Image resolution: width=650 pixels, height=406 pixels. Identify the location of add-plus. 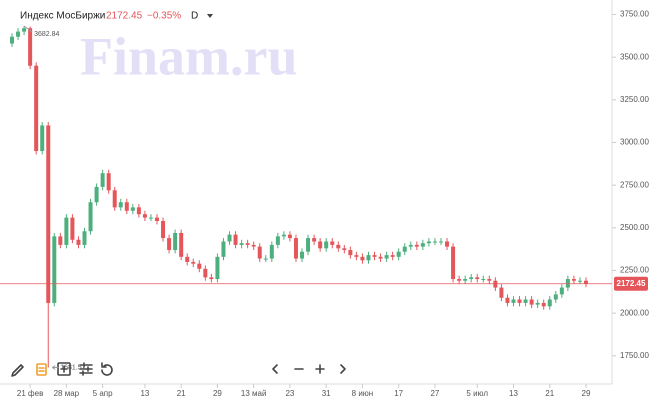
(64, 369).